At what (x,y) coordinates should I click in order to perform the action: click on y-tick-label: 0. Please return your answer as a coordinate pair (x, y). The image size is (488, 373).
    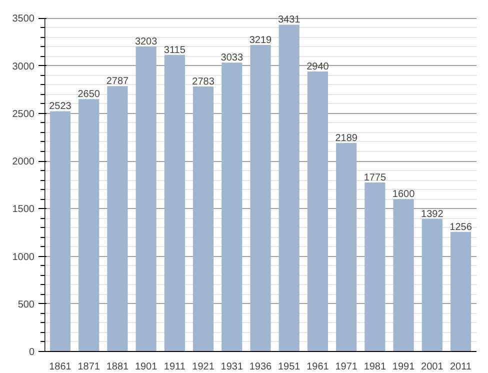
    Looking at the image, I should click on (31, 352).